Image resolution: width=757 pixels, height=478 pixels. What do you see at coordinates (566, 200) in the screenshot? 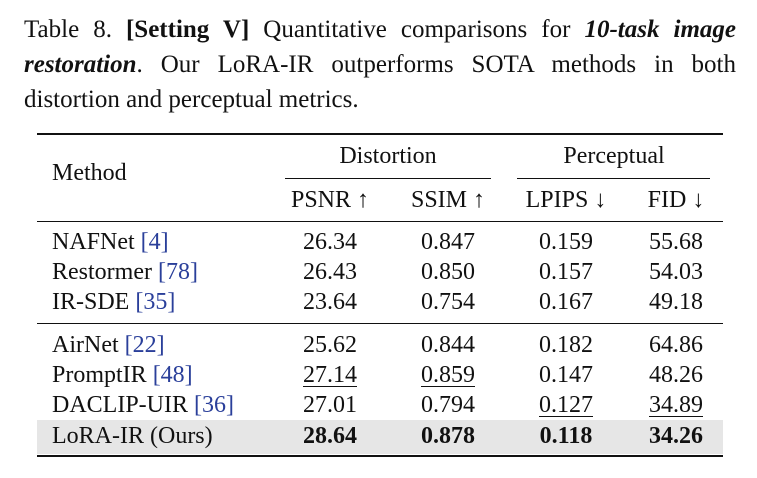
I see `lpips-header: LPIPS ↓` at bounding box center [566, 200].